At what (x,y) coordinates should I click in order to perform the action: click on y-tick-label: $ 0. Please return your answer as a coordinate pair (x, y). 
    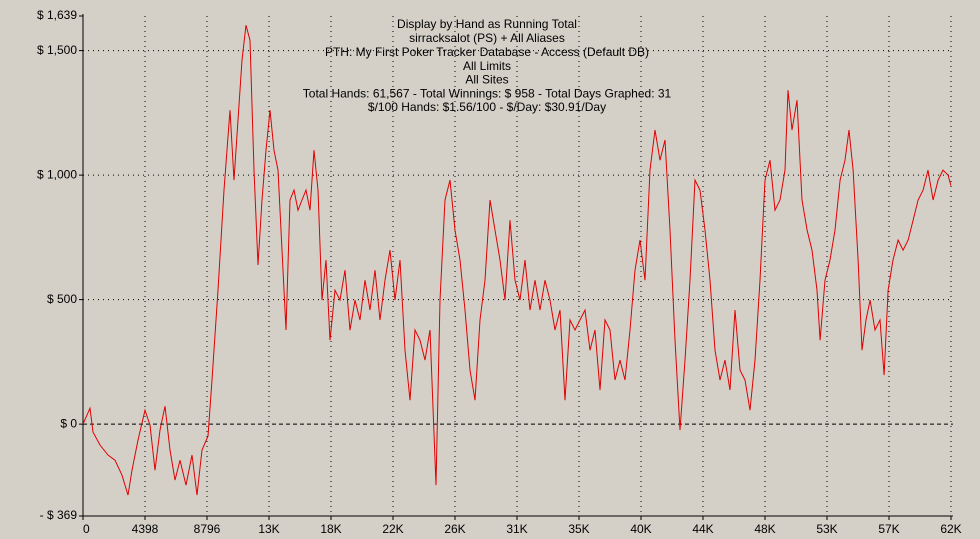
    Looking at the image, I should click on (68, 423).